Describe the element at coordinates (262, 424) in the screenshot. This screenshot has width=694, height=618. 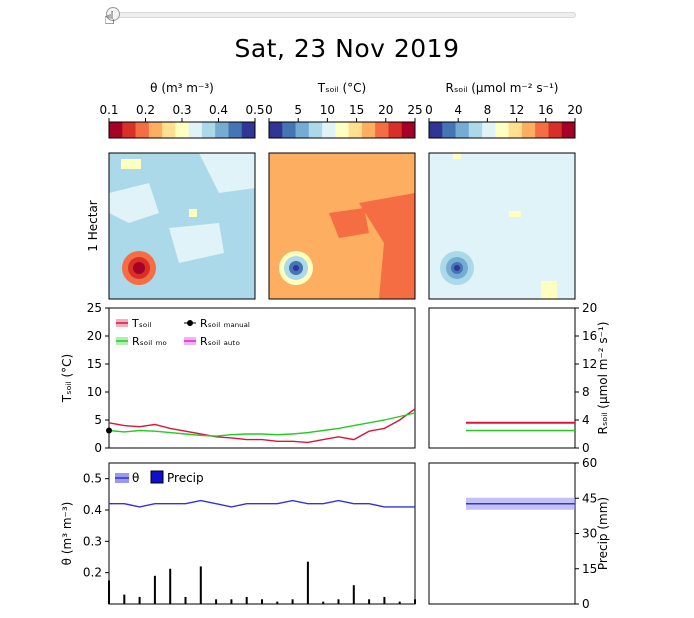
I see `series-line-rsoil-mo` at that location.